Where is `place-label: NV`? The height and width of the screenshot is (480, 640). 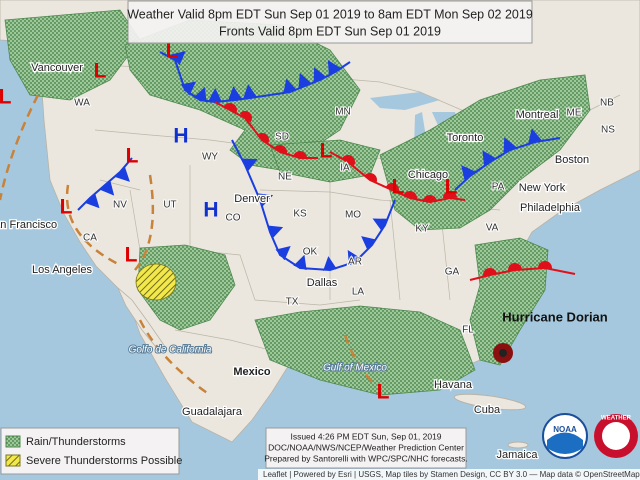
place-label: NV is located at coordinates (120, 205).